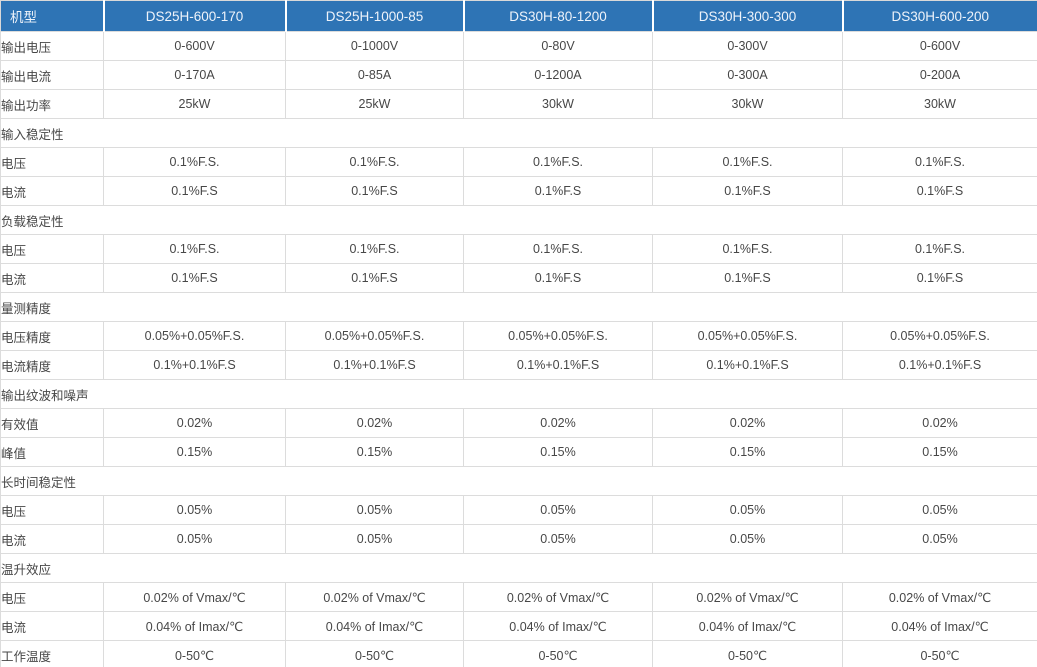 This screenshot has height=667, width=1037. I want to click on spec-value: 0-80V, so click(558, 46).